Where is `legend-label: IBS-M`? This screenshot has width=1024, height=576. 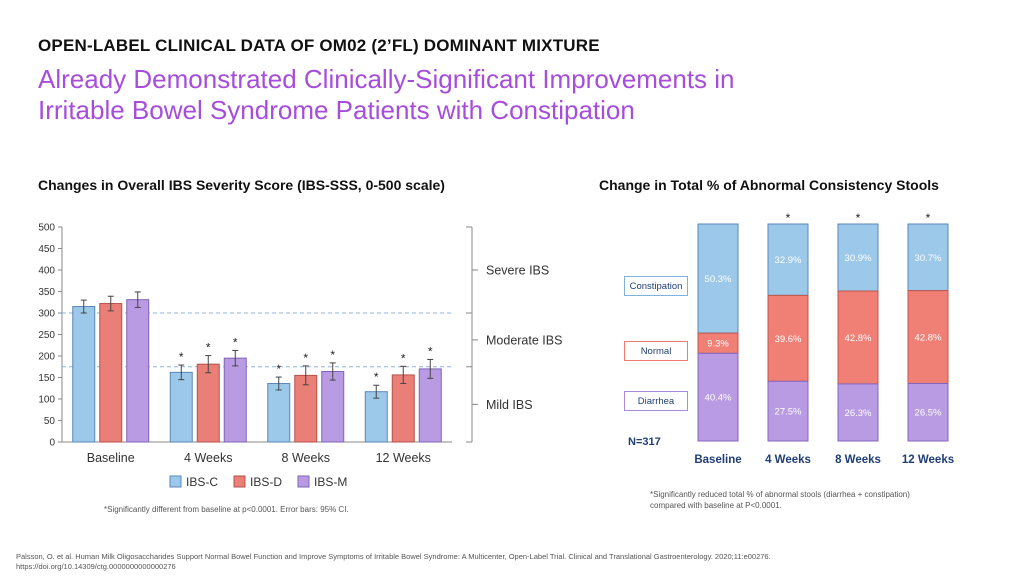 legend-label: IBS-M is located at coordinates (330, 482).